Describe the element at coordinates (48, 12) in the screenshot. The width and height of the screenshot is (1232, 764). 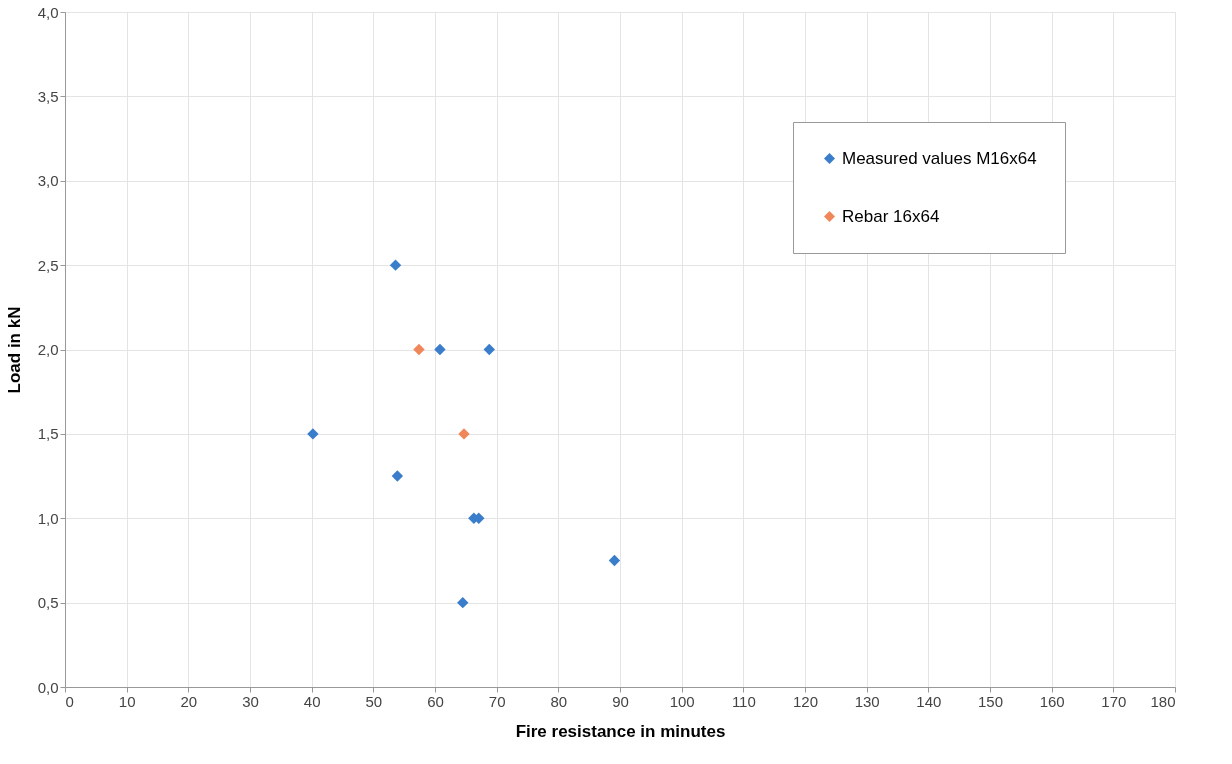
I see `y-tick-label: 4,0` at that location.